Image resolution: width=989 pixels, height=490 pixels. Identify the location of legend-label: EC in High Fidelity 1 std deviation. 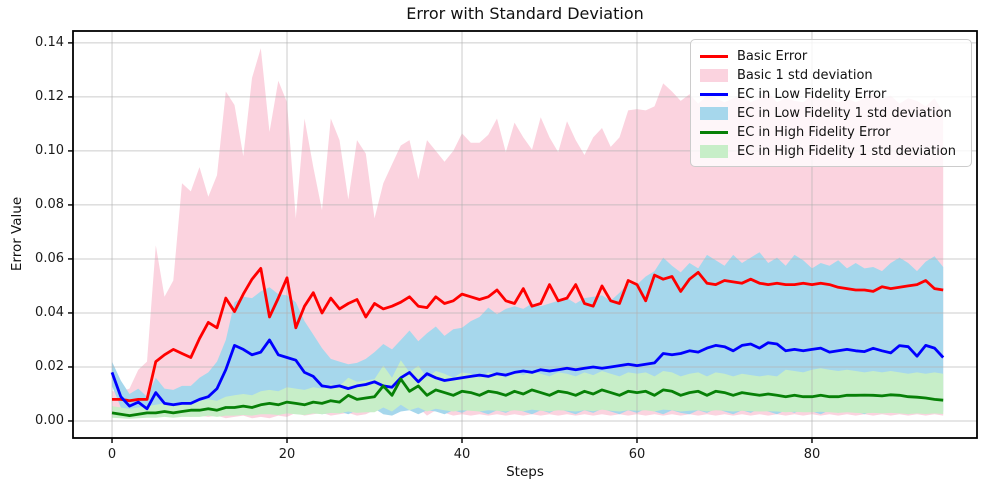
(847, 151).